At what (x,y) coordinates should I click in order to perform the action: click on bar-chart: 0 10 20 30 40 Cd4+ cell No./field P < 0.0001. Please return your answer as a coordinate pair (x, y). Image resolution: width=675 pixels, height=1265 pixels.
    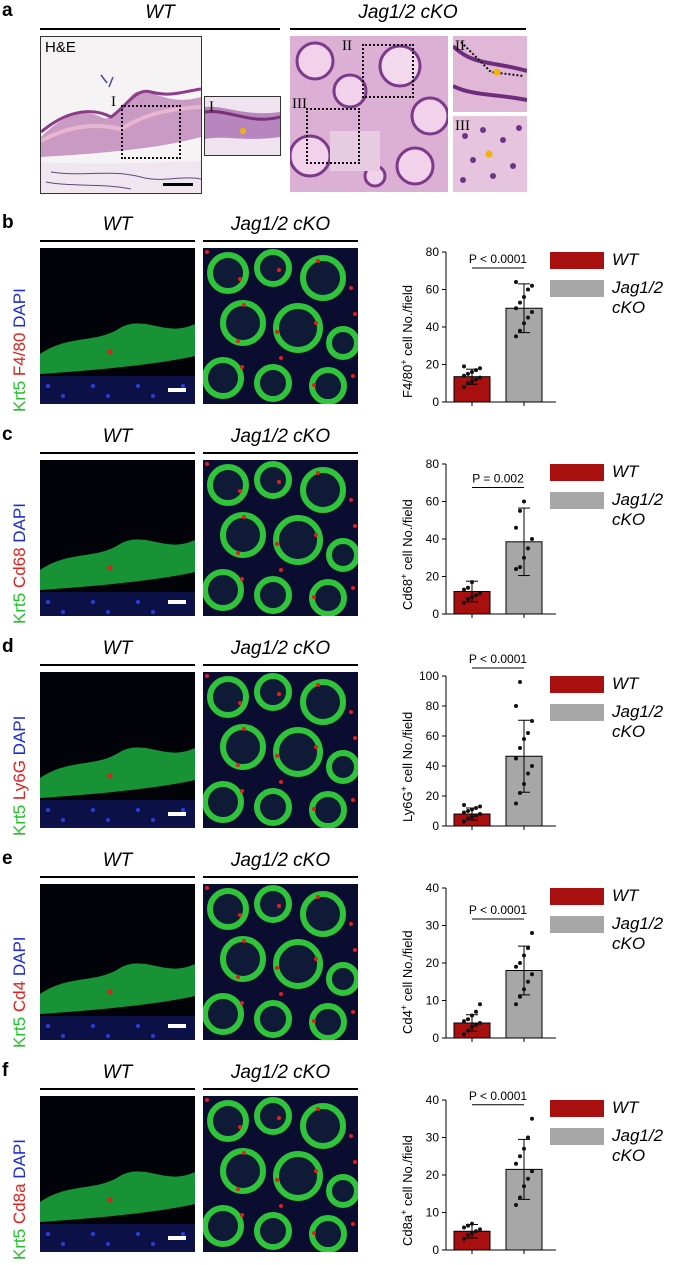
    Looking at the image, I should click on (477, 963).